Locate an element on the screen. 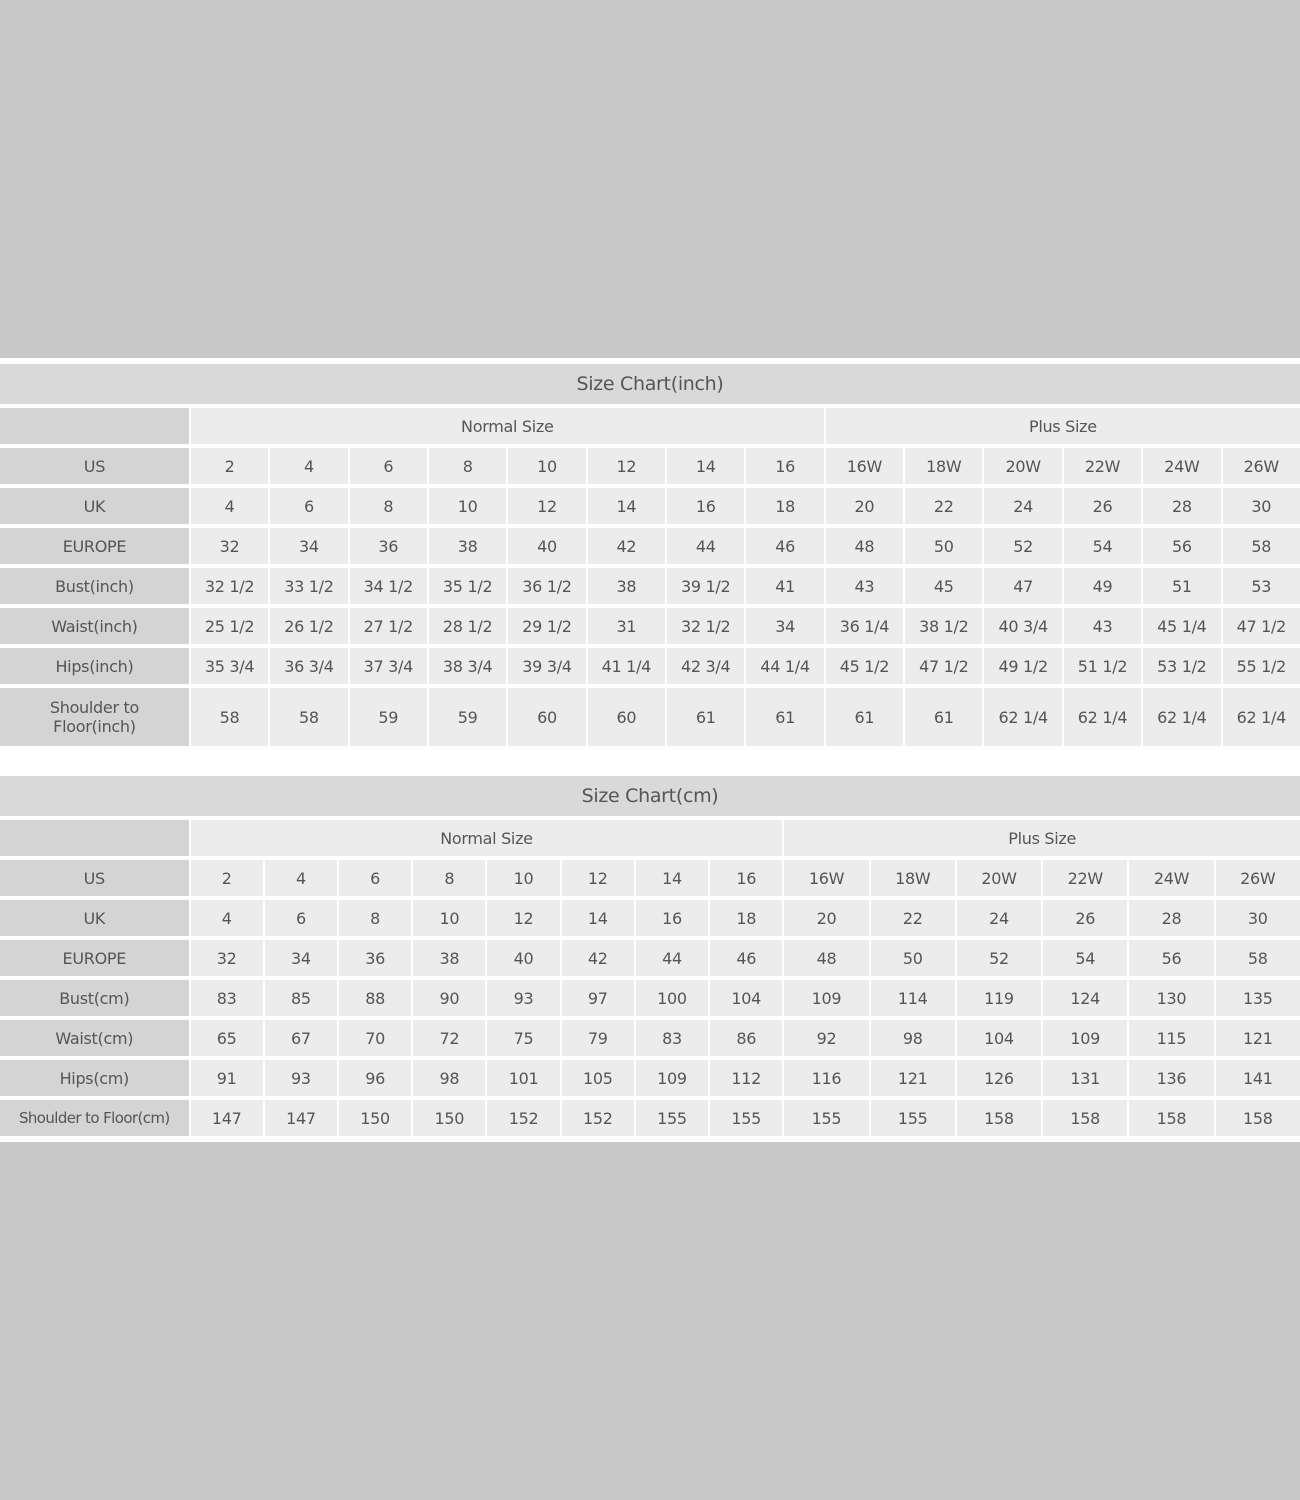 The width and height of the screenshot is (1300, 1500). table-cell: 16 is located at coordinates (785, 466).